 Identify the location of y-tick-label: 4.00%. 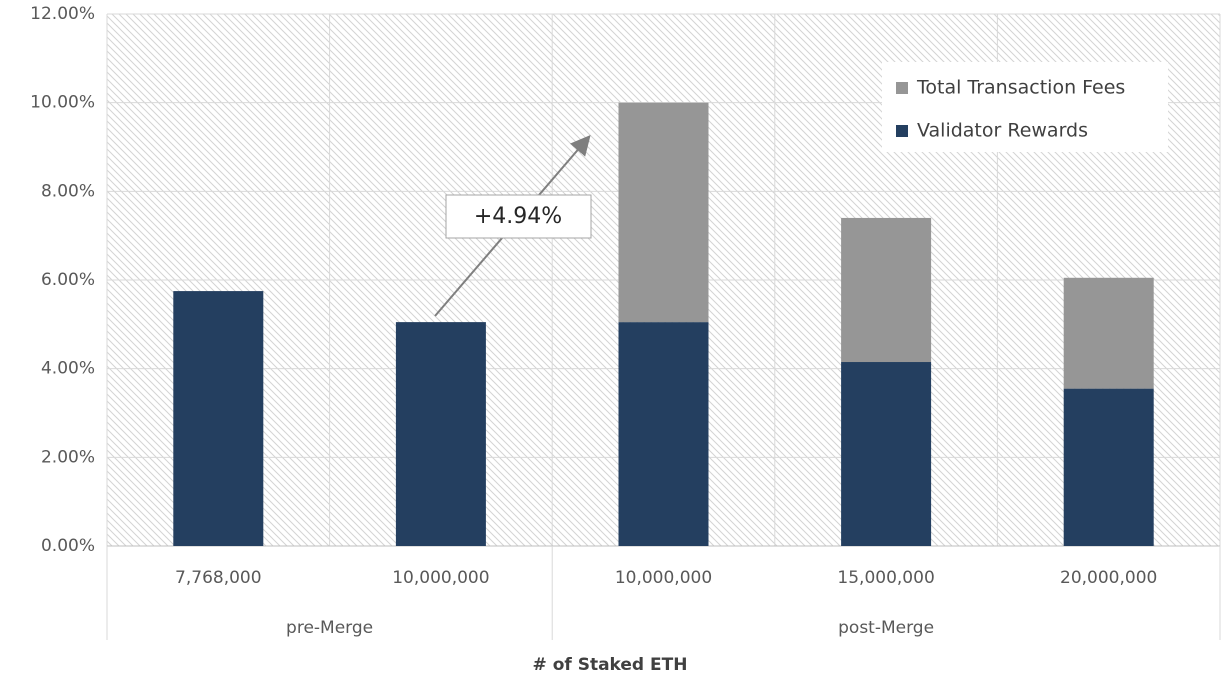
(68, 369).